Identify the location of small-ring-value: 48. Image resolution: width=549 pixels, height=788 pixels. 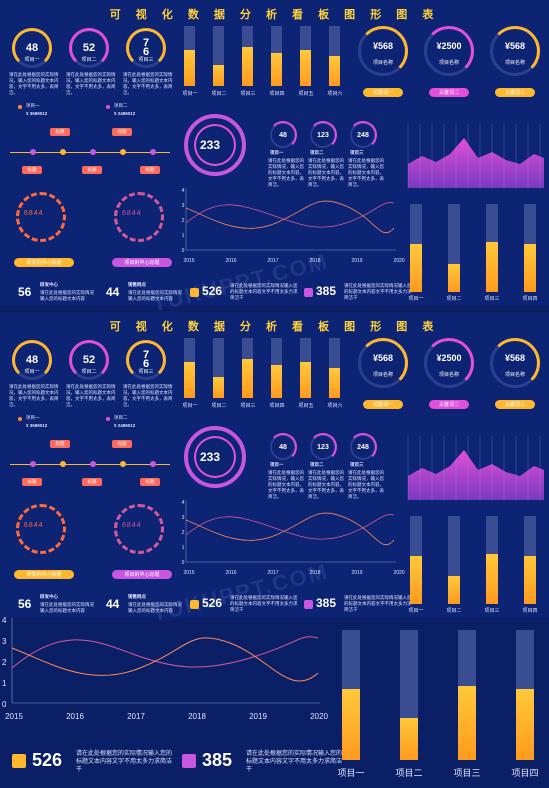
(283, 447).